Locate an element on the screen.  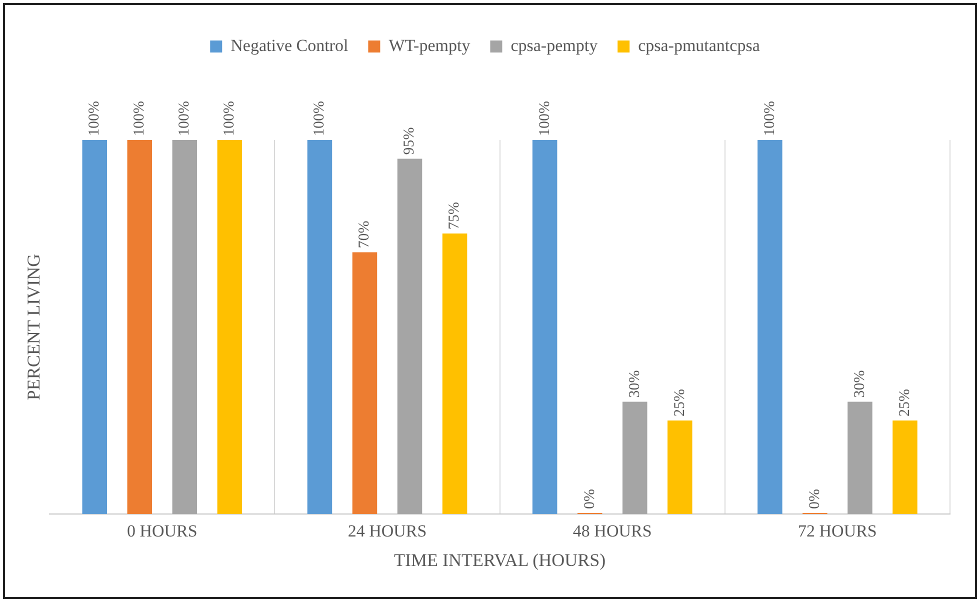
x-tick-label: 48 HOURS is located at coordinates (612, 531).